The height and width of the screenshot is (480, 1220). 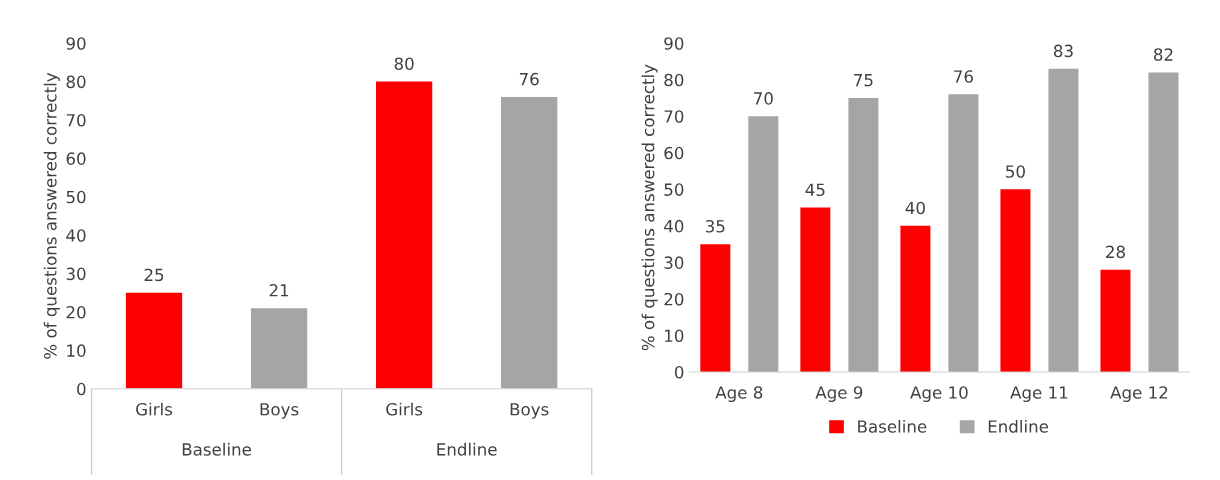 I want to click on data-label: 82, so click(x=1163, y=54).